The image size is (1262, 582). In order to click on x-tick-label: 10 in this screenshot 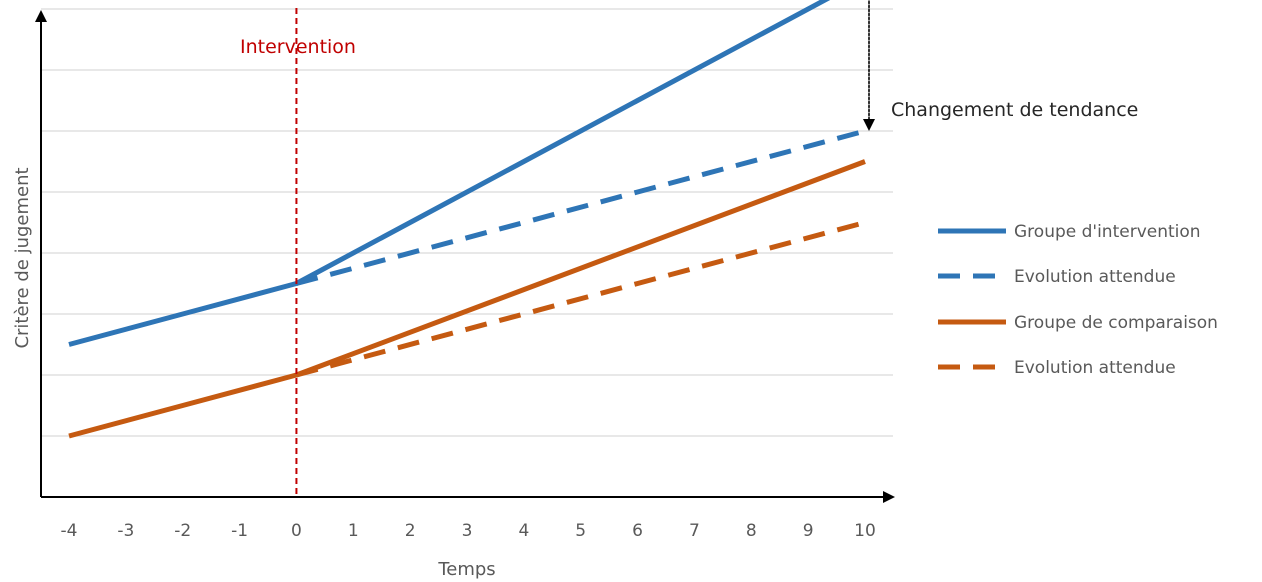, I will do `click(865, 531)`.